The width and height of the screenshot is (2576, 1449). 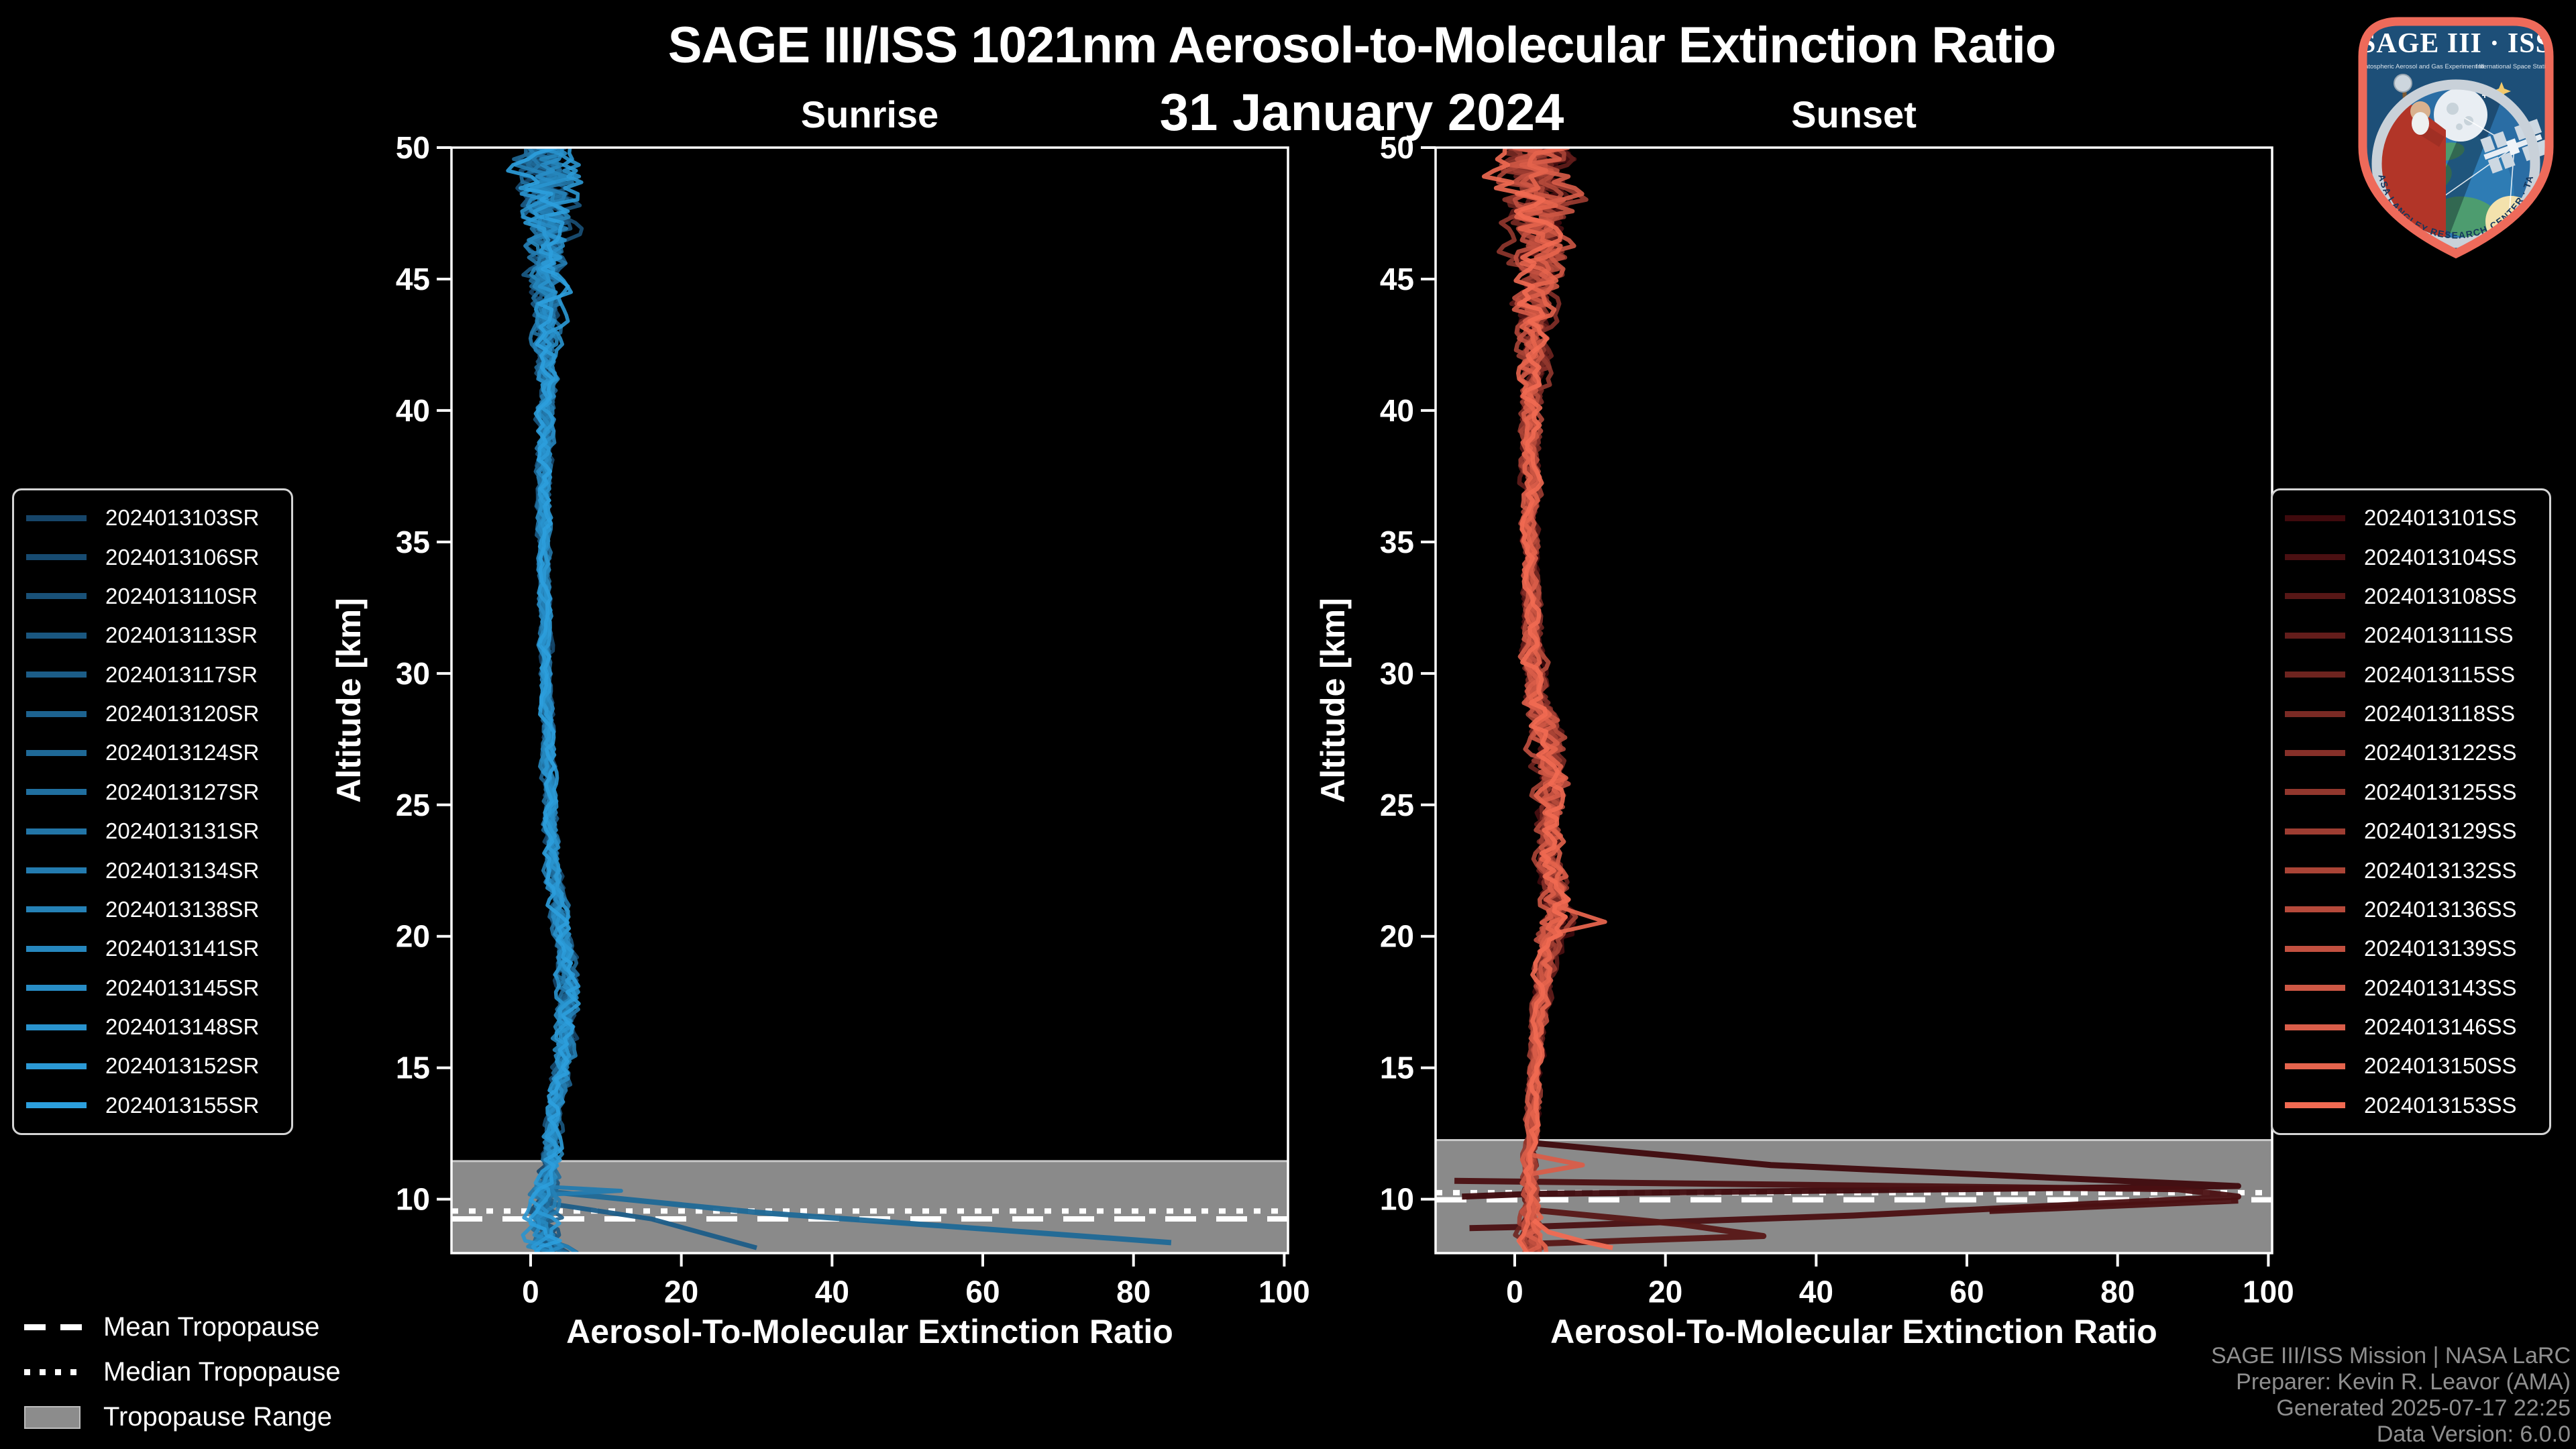 I want to click on sunset-y-tick-label: 25, so click(x=1397, y=805).